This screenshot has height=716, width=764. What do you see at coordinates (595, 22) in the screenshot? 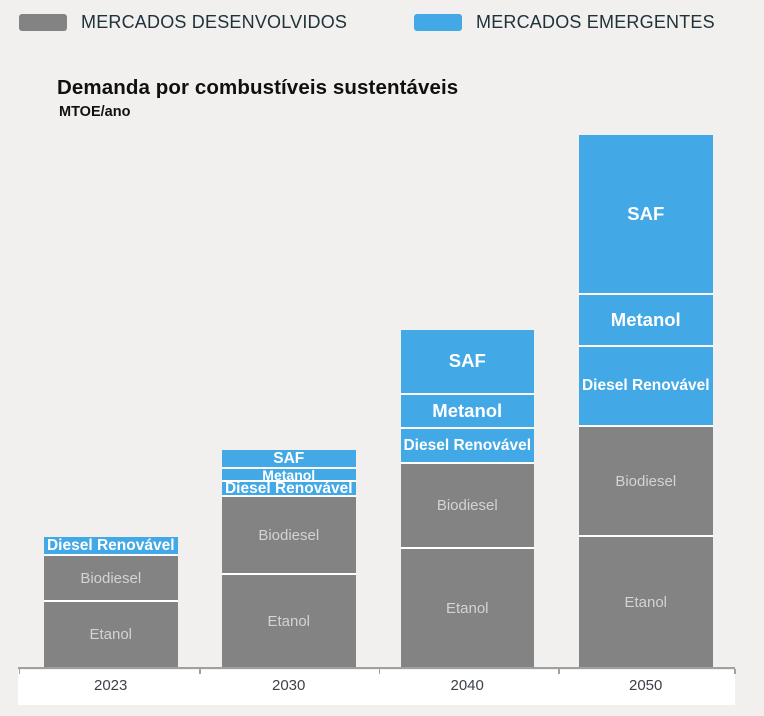
I see `legend-label-emergent: MERCADOS EMERGENTES` at bounding box center [595, 22].